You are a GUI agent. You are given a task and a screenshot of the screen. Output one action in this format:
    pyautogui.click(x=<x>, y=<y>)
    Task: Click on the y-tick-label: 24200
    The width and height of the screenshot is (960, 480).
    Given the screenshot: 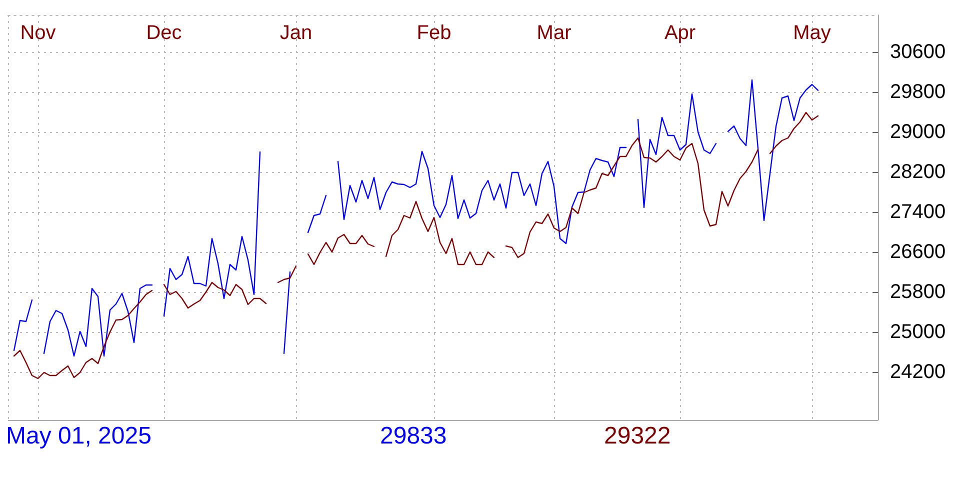 What is the action you would take?
    pyautogui.click(x=918, y=372)
    